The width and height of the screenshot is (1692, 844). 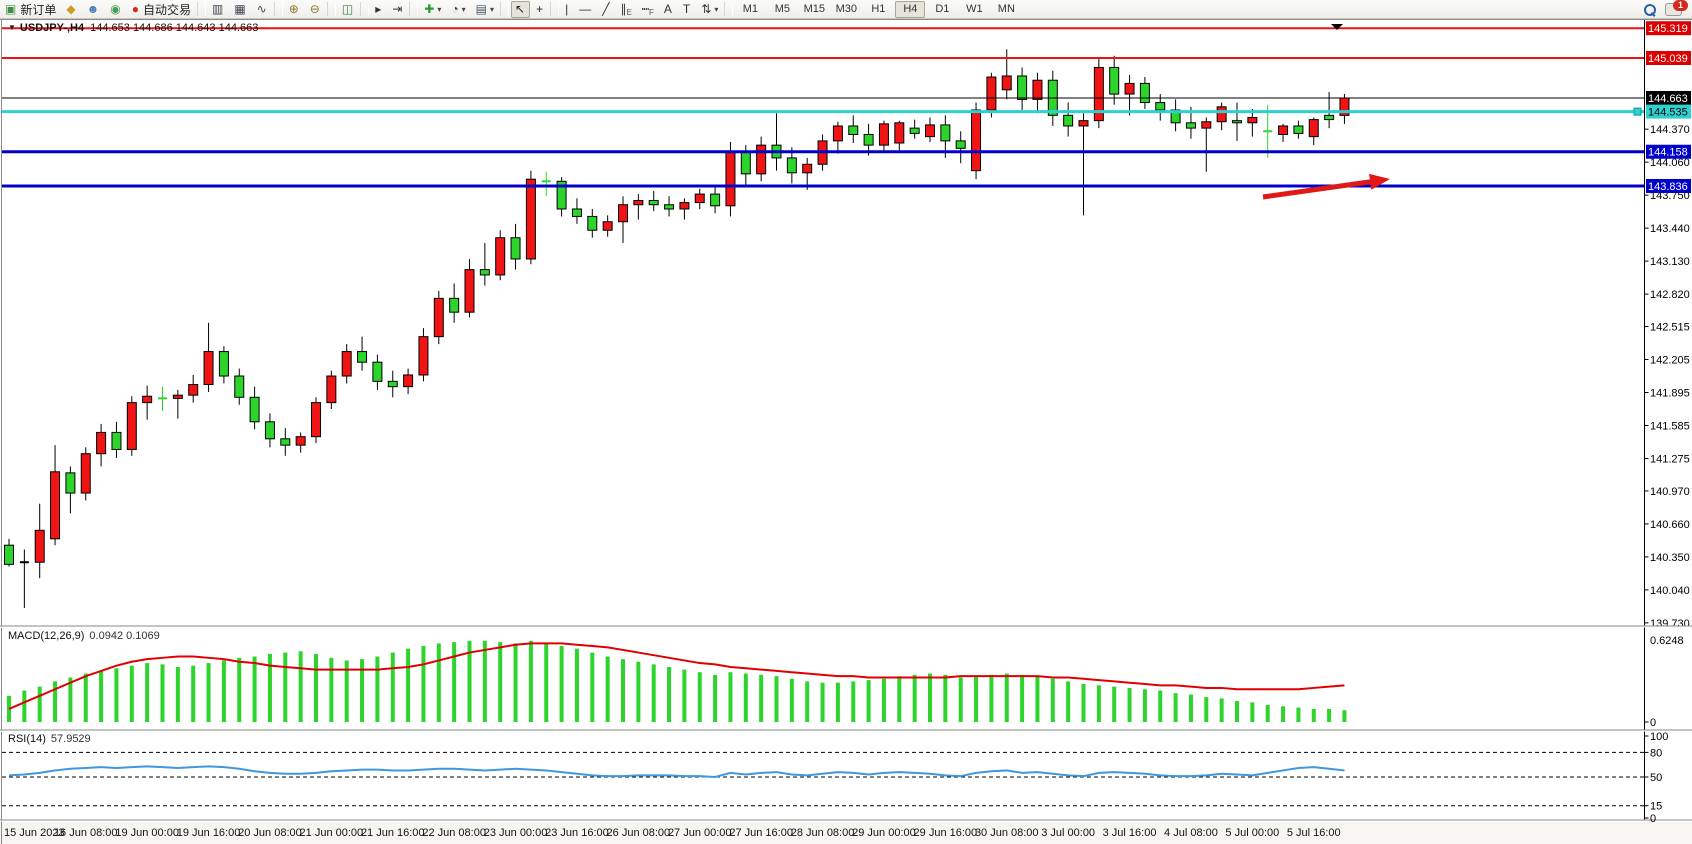 I want to click on zoom-out-button: ⊖, so click(x=315, y=9).